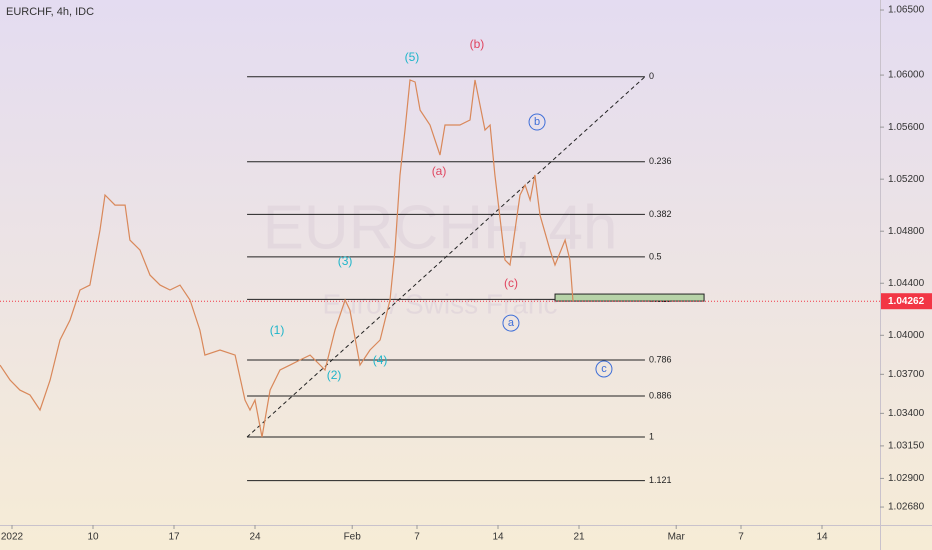 This screenshot has height=550, width=932. Describe the element at coordinates (50, 12) in the screenshot. I see `chart-title: EURCHF, 4h, IDC` at that location.